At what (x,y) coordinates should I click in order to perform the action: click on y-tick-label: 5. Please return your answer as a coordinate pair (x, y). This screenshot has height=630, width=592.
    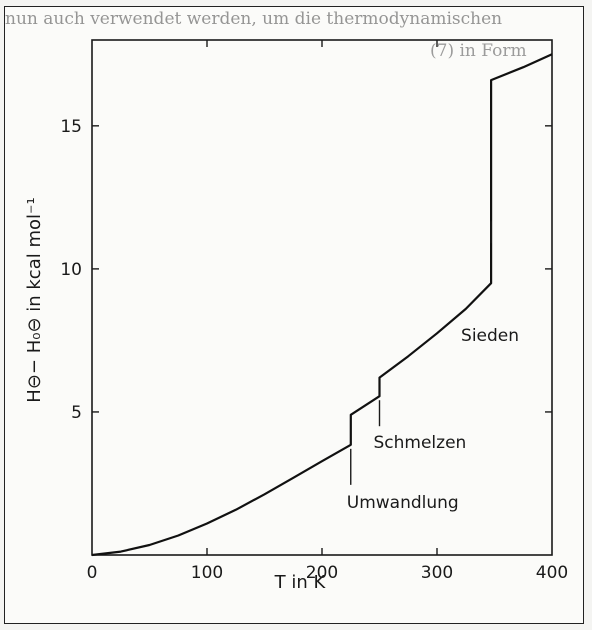
    Looking at the image, I should click on (76, 413).